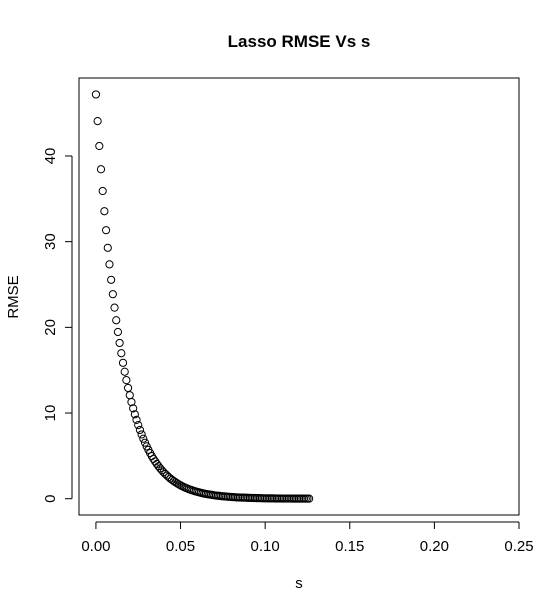  I want to click on chart-title: Lasso RMSE Vs s, so click(299, 41).